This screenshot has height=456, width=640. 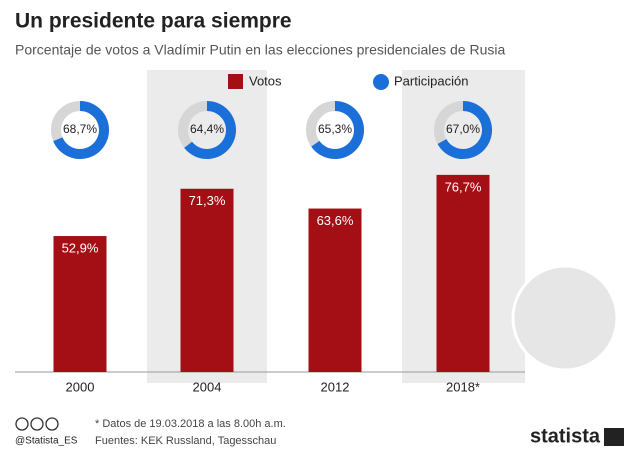 What do you see at coordinates (335, 220) in the screenshot?
I see `bar-value-label: 63,6%` at bounding box center [335, 220].